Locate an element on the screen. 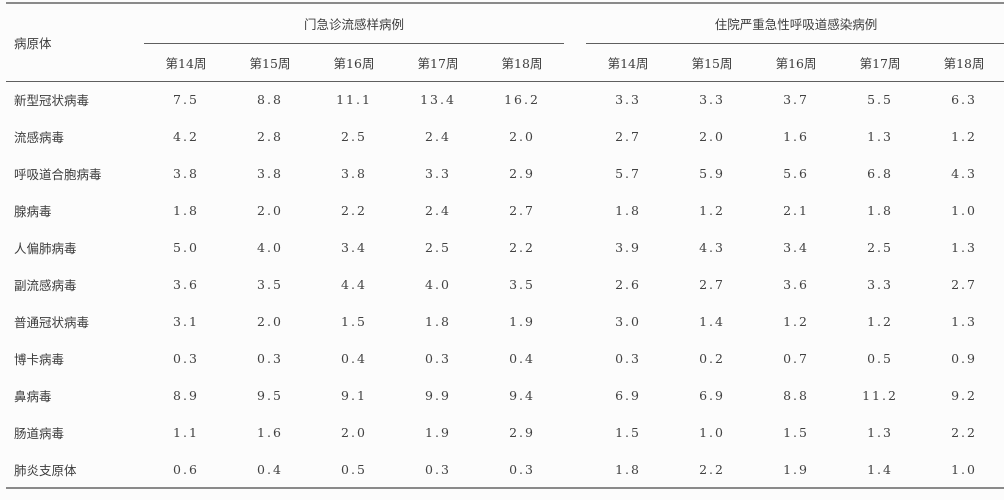  group-gap-spacer is located at coordinates (575, 23).